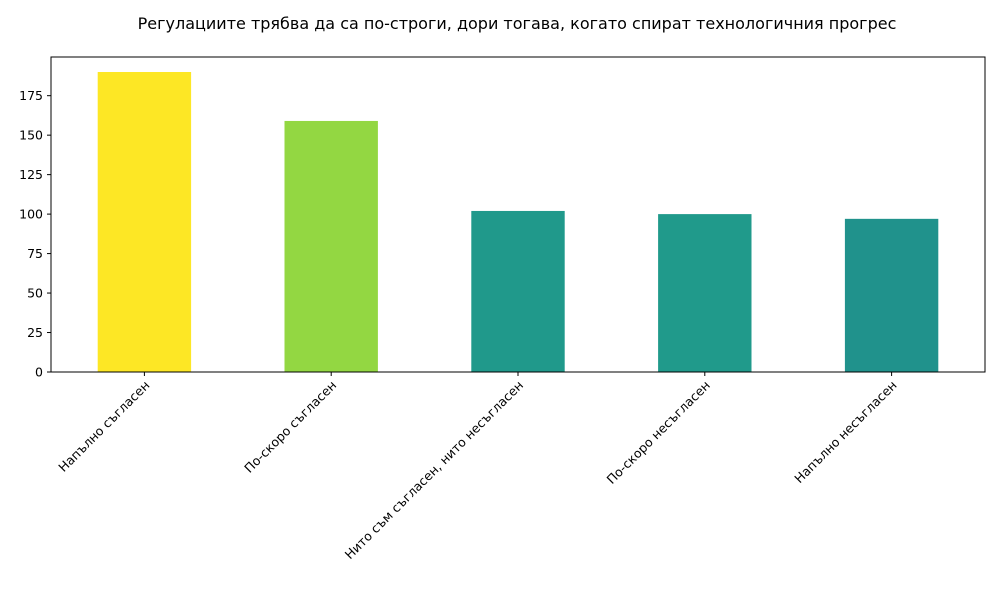 This screenshot has height=604, width=1000. Describe the element at coordinates (103, 426) in the screenshot. I see `x-tick-label: Напълно съгласен` at that location.